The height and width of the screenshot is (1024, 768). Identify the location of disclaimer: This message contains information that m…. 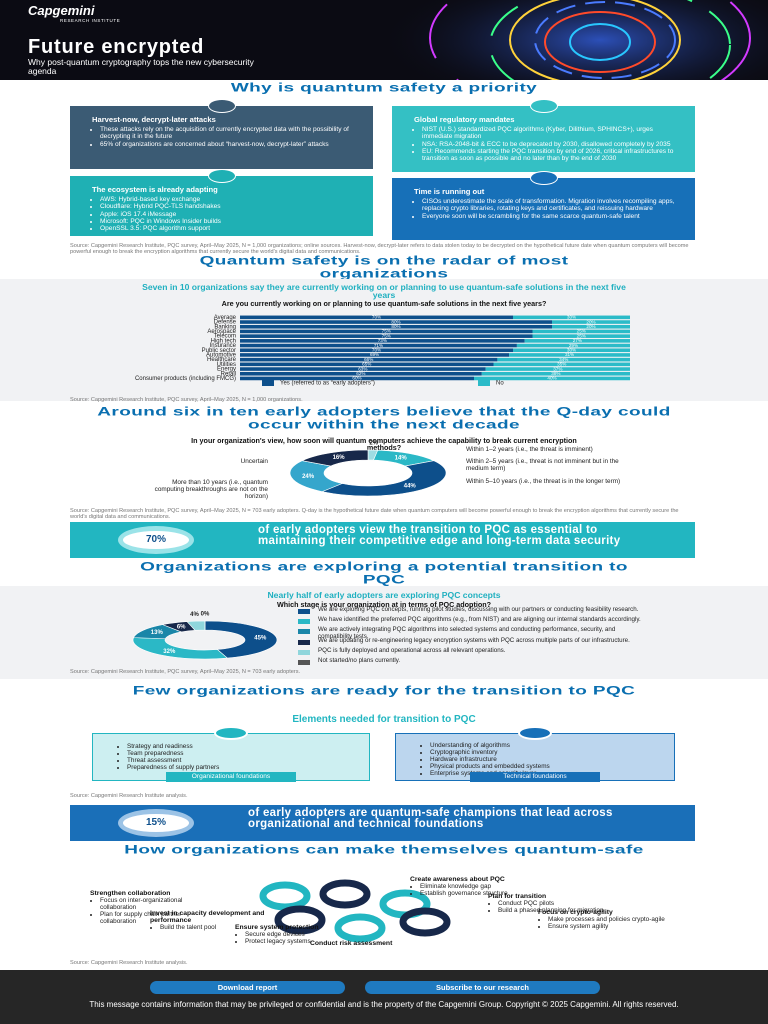
(384, 1004).